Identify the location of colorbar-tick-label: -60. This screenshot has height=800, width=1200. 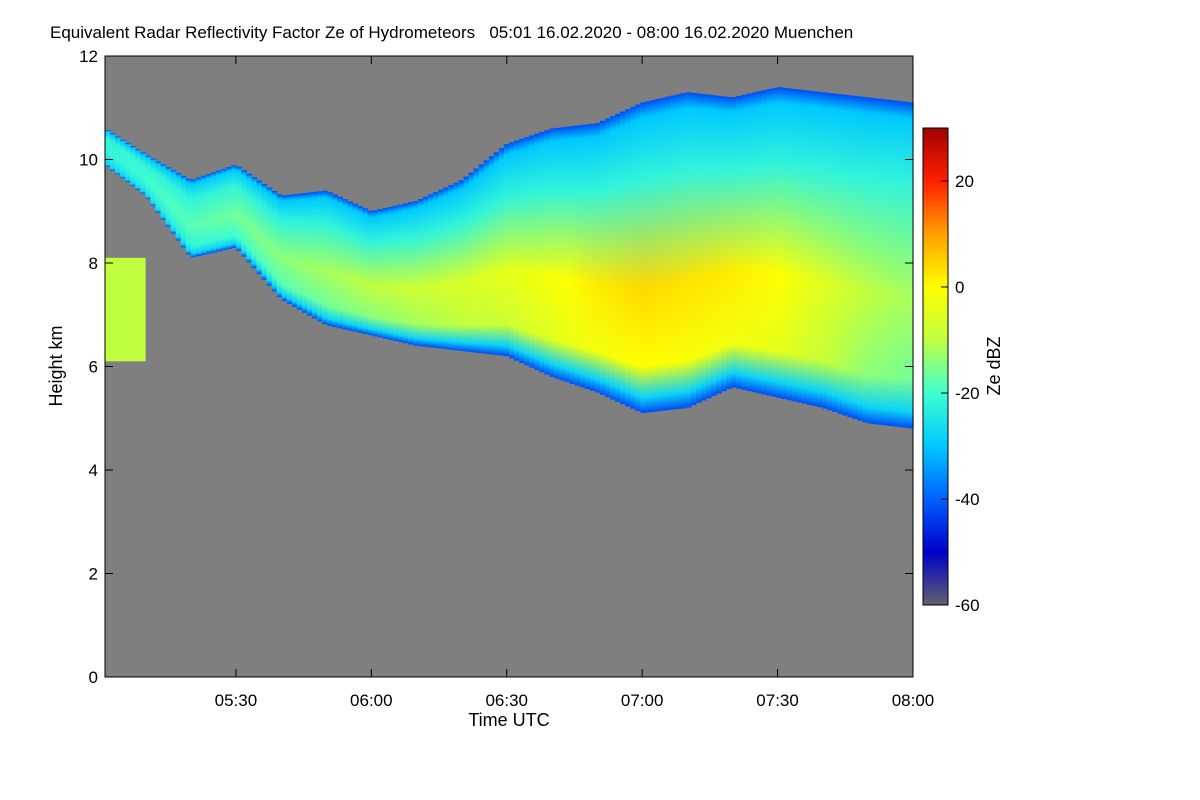
(967, 605).